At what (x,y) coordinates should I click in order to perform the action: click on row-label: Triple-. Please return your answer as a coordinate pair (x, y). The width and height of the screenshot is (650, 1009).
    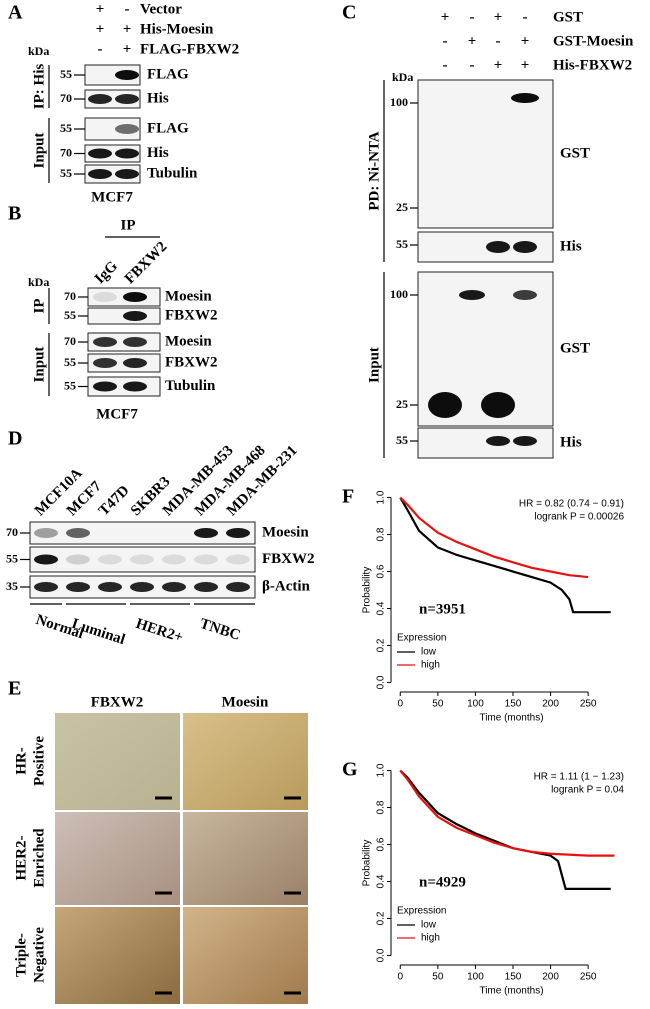
    Looking at the image, I should click on (21, 955).